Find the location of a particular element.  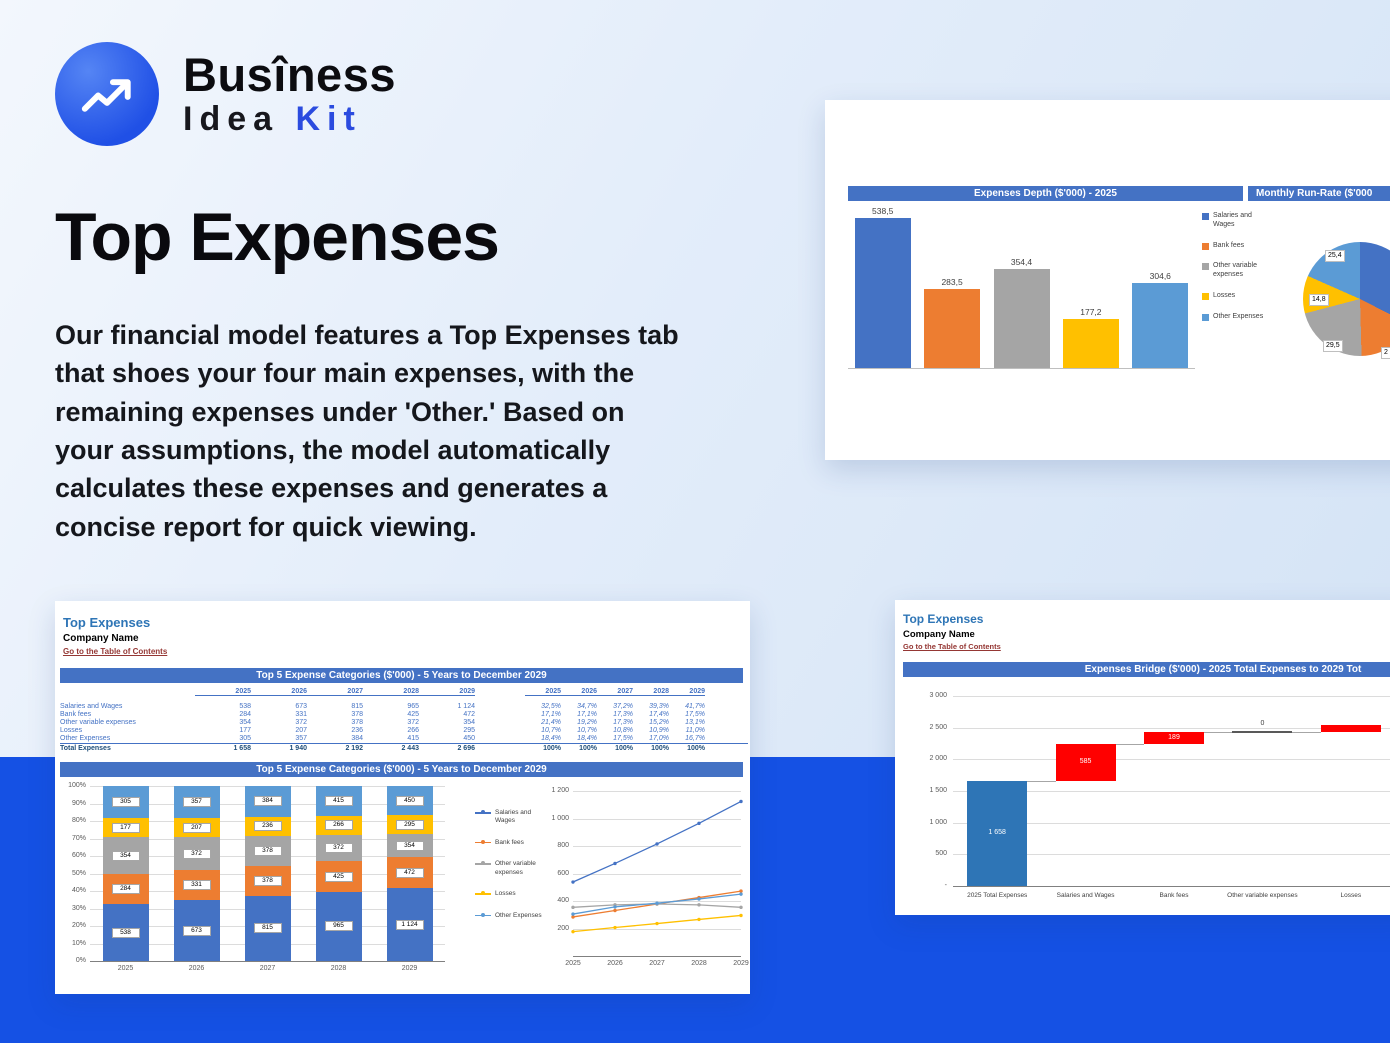

value-cell: 425 is located at coordinates (413, 714).